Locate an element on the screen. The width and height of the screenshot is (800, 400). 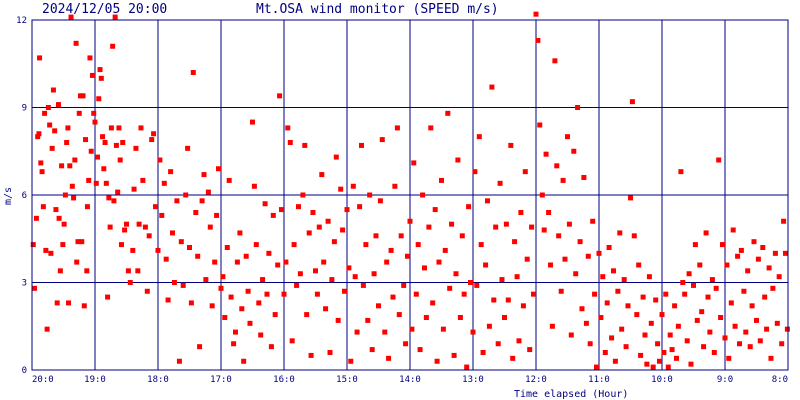
y-tick-label: 9 is located at coordinates (24, 109).